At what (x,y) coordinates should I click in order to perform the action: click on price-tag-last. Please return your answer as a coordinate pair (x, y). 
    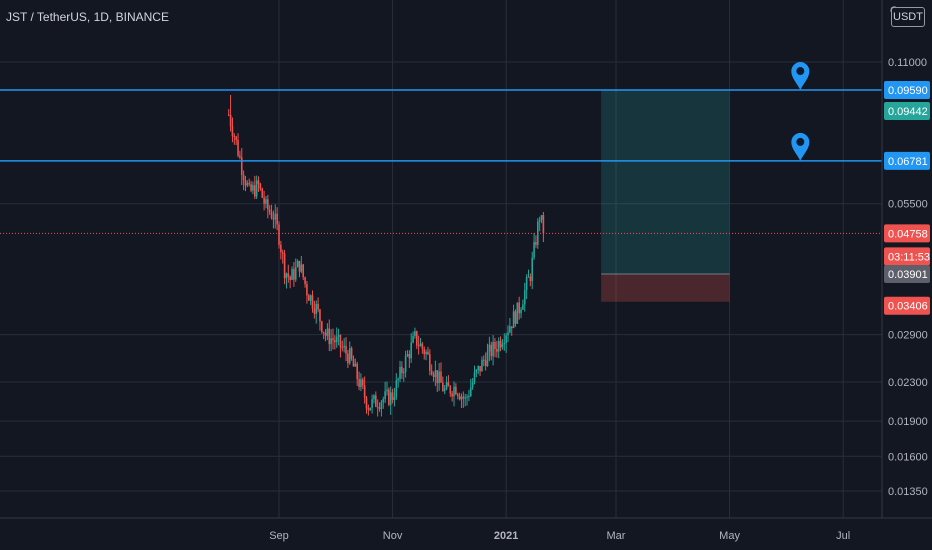
    Looking at the image, I should click on (907, 233).